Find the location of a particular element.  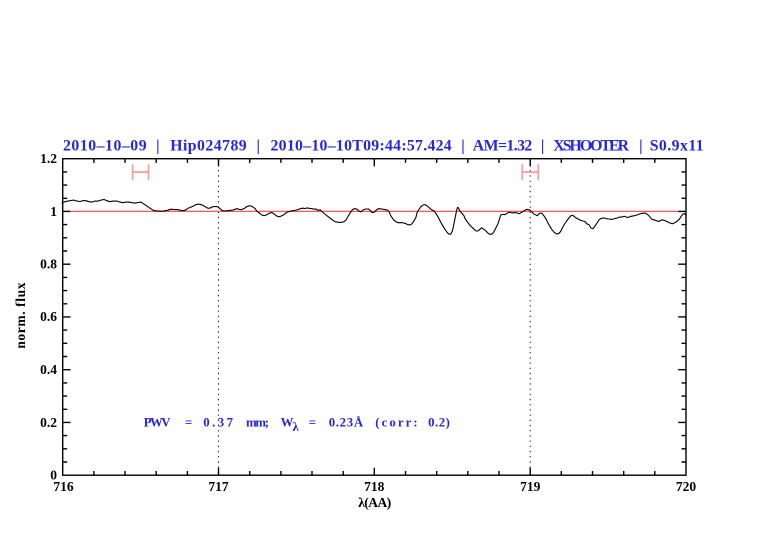

svg-text: 0.8 is located at coordinates (48, 264).